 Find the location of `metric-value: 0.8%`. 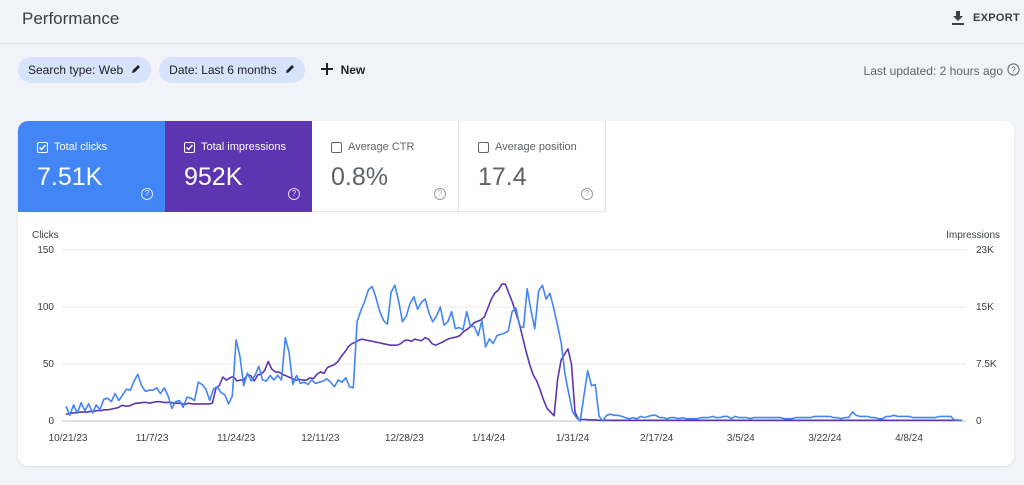

metric-value: 0.8% is located at coordinates (359, 177).